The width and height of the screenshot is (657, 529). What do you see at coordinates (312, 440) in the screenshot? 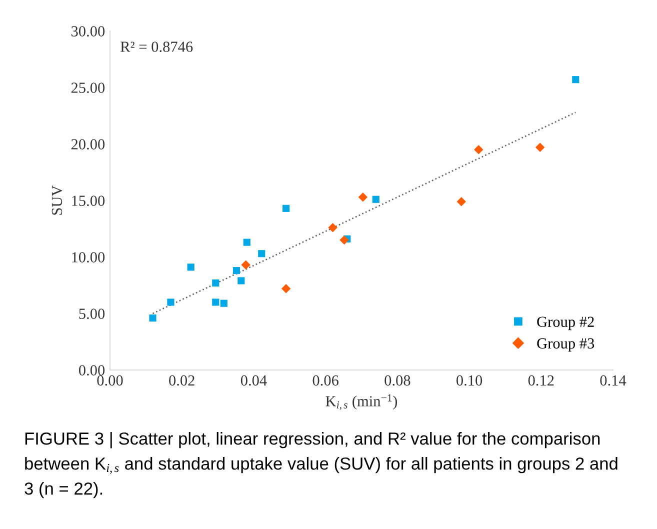
I see `caption: FIGURE 3 | Scatter plot, linear regression, and R² value for the comparison` at bounding box center [312, 440].